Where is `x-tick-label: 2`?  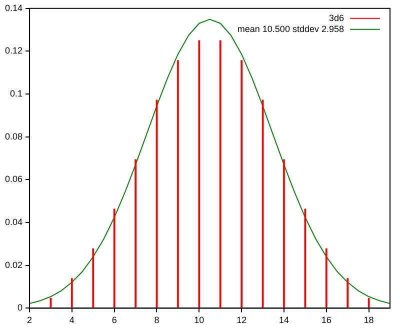 x-tick-label: 2 is located at coordinates (29, 320).